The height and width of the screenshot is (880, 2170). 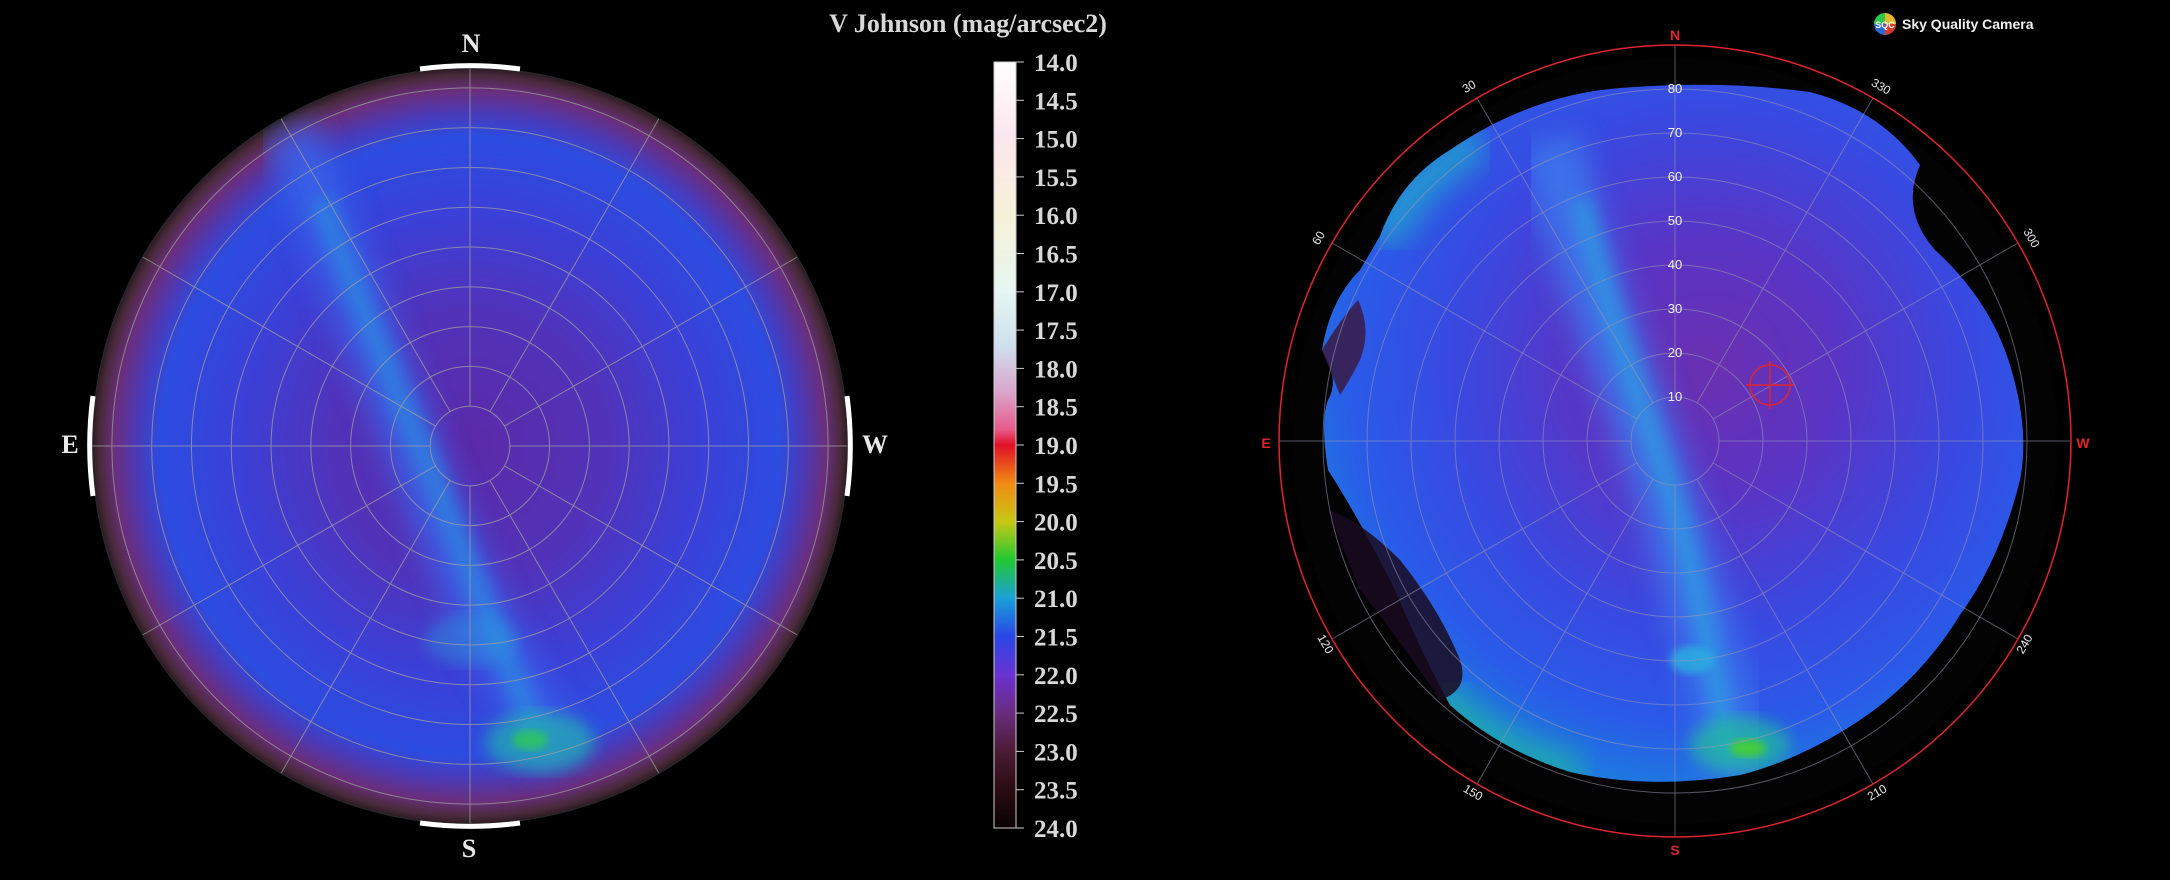 What do you see at coordinates (1473, 792) in the screenshot?
I see `azimuth-label-150: 150` at bounding box center [1473, 792].